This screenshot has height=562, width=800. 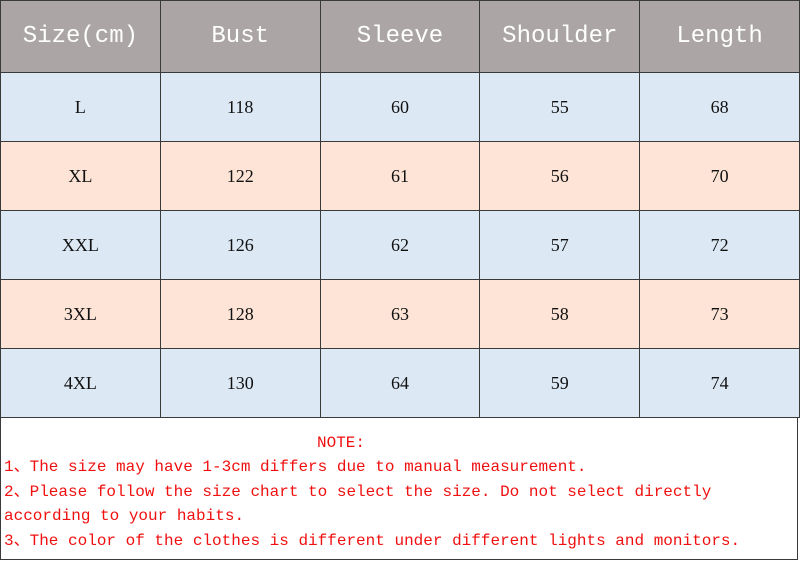 What do you see at coordinates (560, 245) in the screenshot?
I see `table-cell: 57` at bounding box center [560, 245].